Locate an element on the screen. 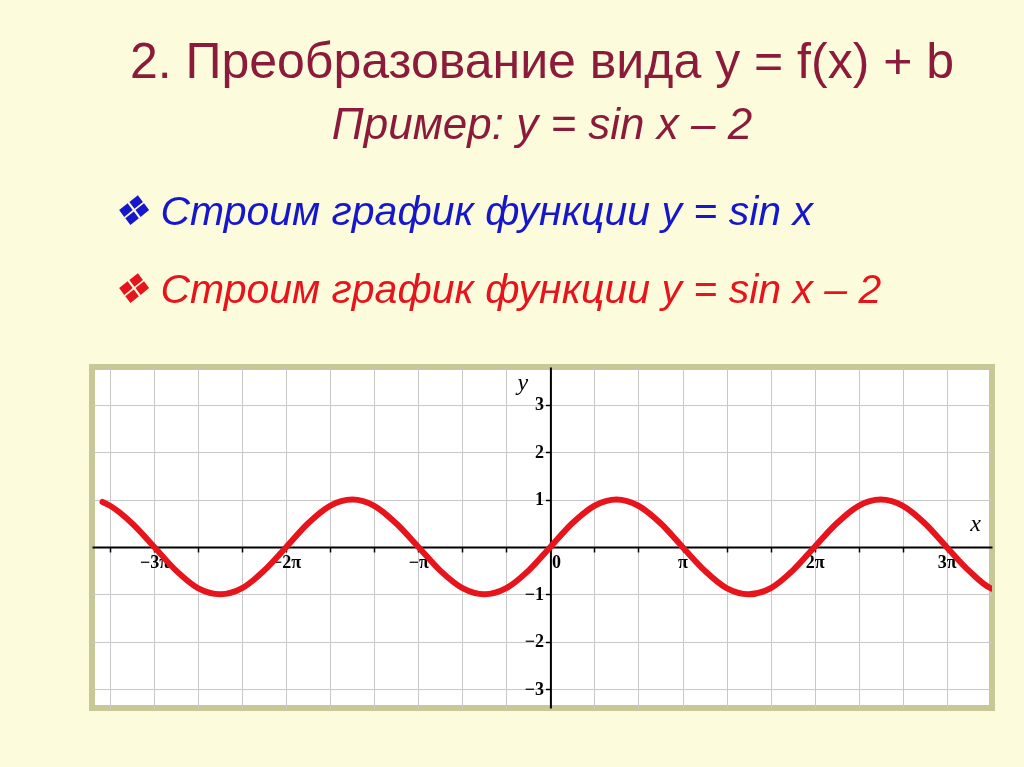 The height and width of the screenshot is (767, 1024). text: ❖ Строим график функции y = sin x is located at coordinates (463, 211).